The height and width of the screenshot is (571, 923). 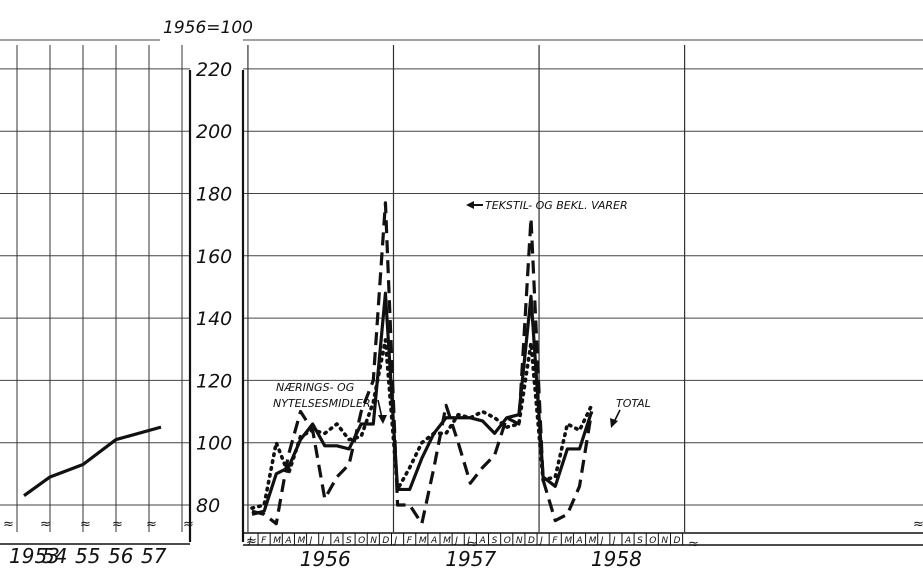 I want to click on annotation-arrowhead-food, so click(x=382, y=419).